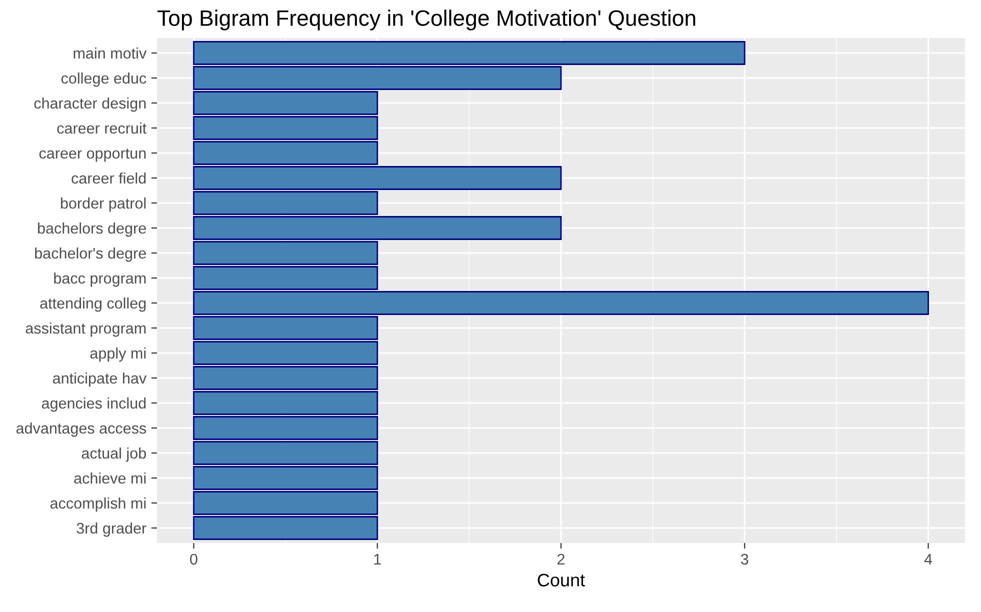 The image size is (981, 612). Describe the element at coordinates (93, 304) in the screenshot. I see `y-tick-label: attending colleg` at that location.